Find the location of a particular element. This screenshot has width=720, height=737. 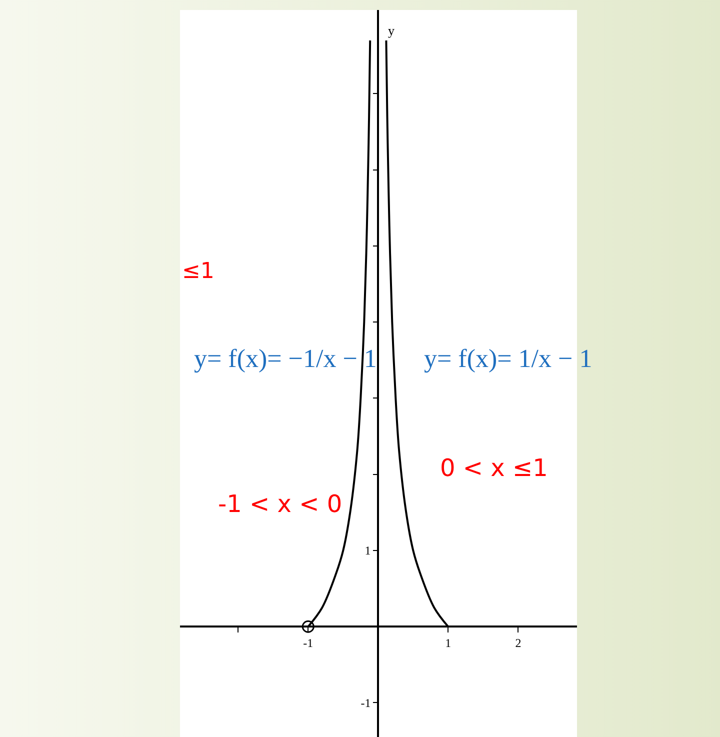

x-tick-label: 2 is located at coordinates (518, 643).